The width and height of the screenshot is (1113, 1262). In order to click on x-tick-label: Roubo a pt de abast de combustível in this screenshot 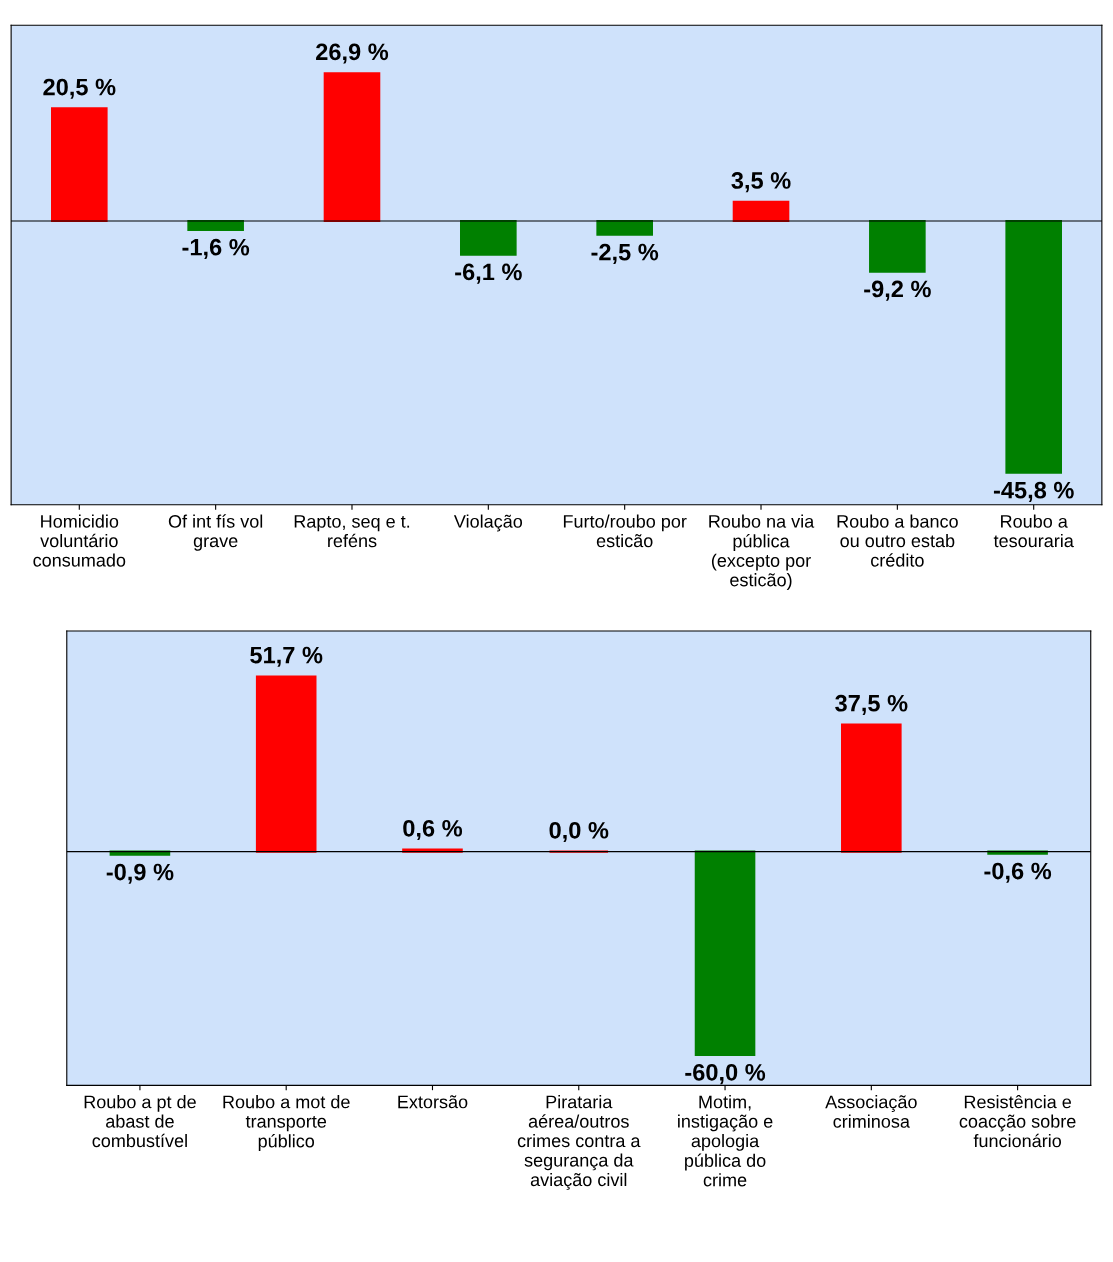, I will do `click(140, 1121)`.